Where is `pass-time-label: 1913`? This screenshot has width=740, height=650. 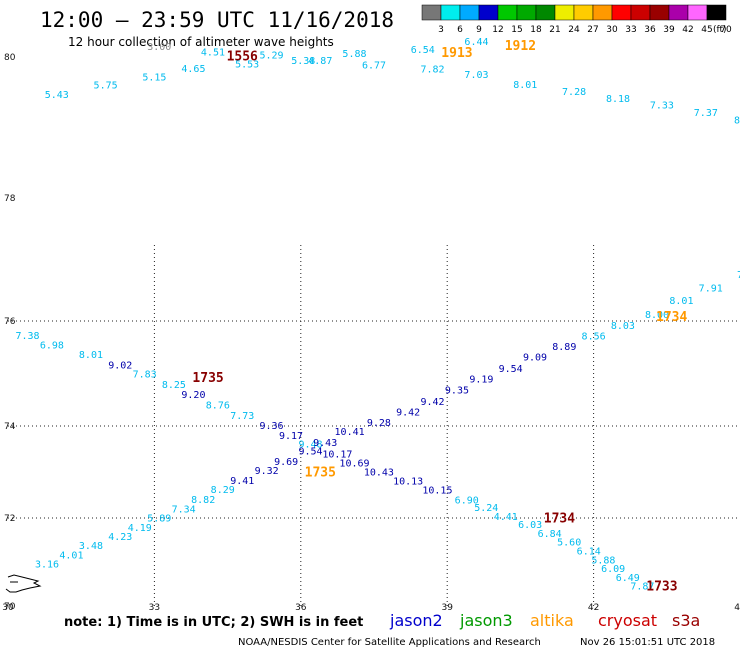
pass-time-label: 1913 is located at coordinates (456, 53).